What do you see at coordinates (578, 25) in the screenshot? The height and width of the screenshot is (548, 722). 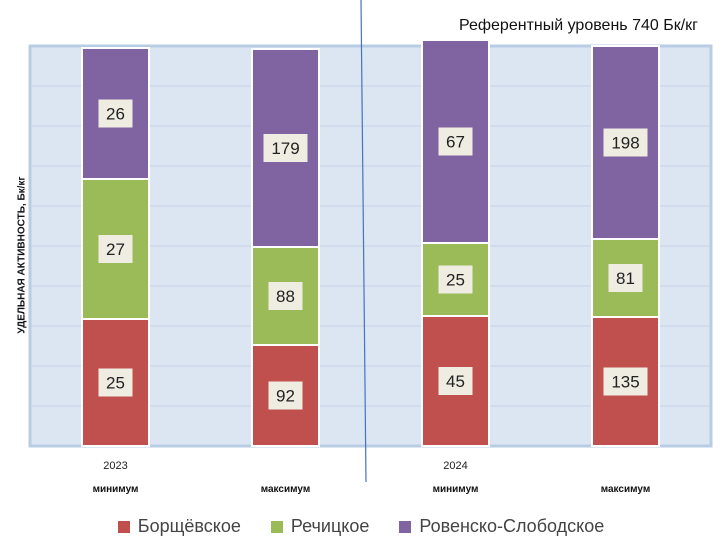 I see `chart-title: Референтный уровень 740 Бк/кг` at bounding box center [578, 25].